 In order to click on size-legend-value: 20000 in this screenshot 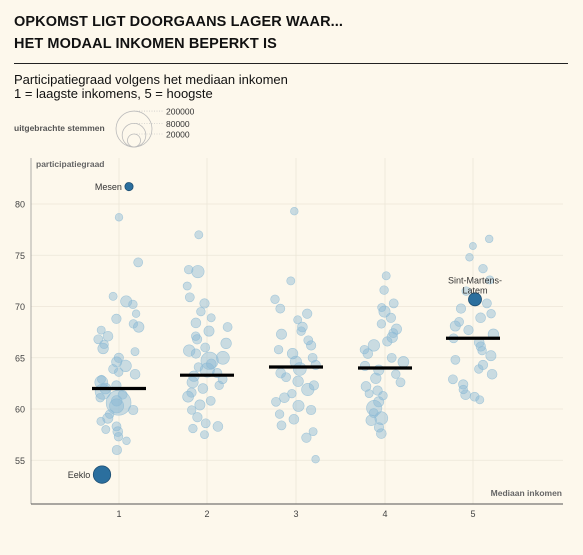, I will do `click(178, 134)`.